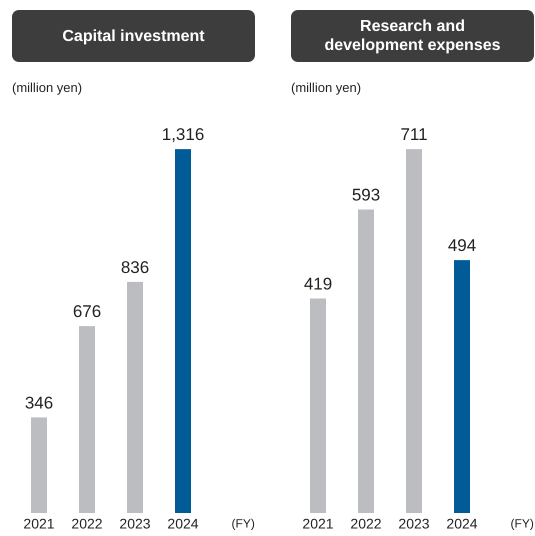 The height and width of the screenshot is (536, 535). I want to click on data-label: 346, so click(39, 402).